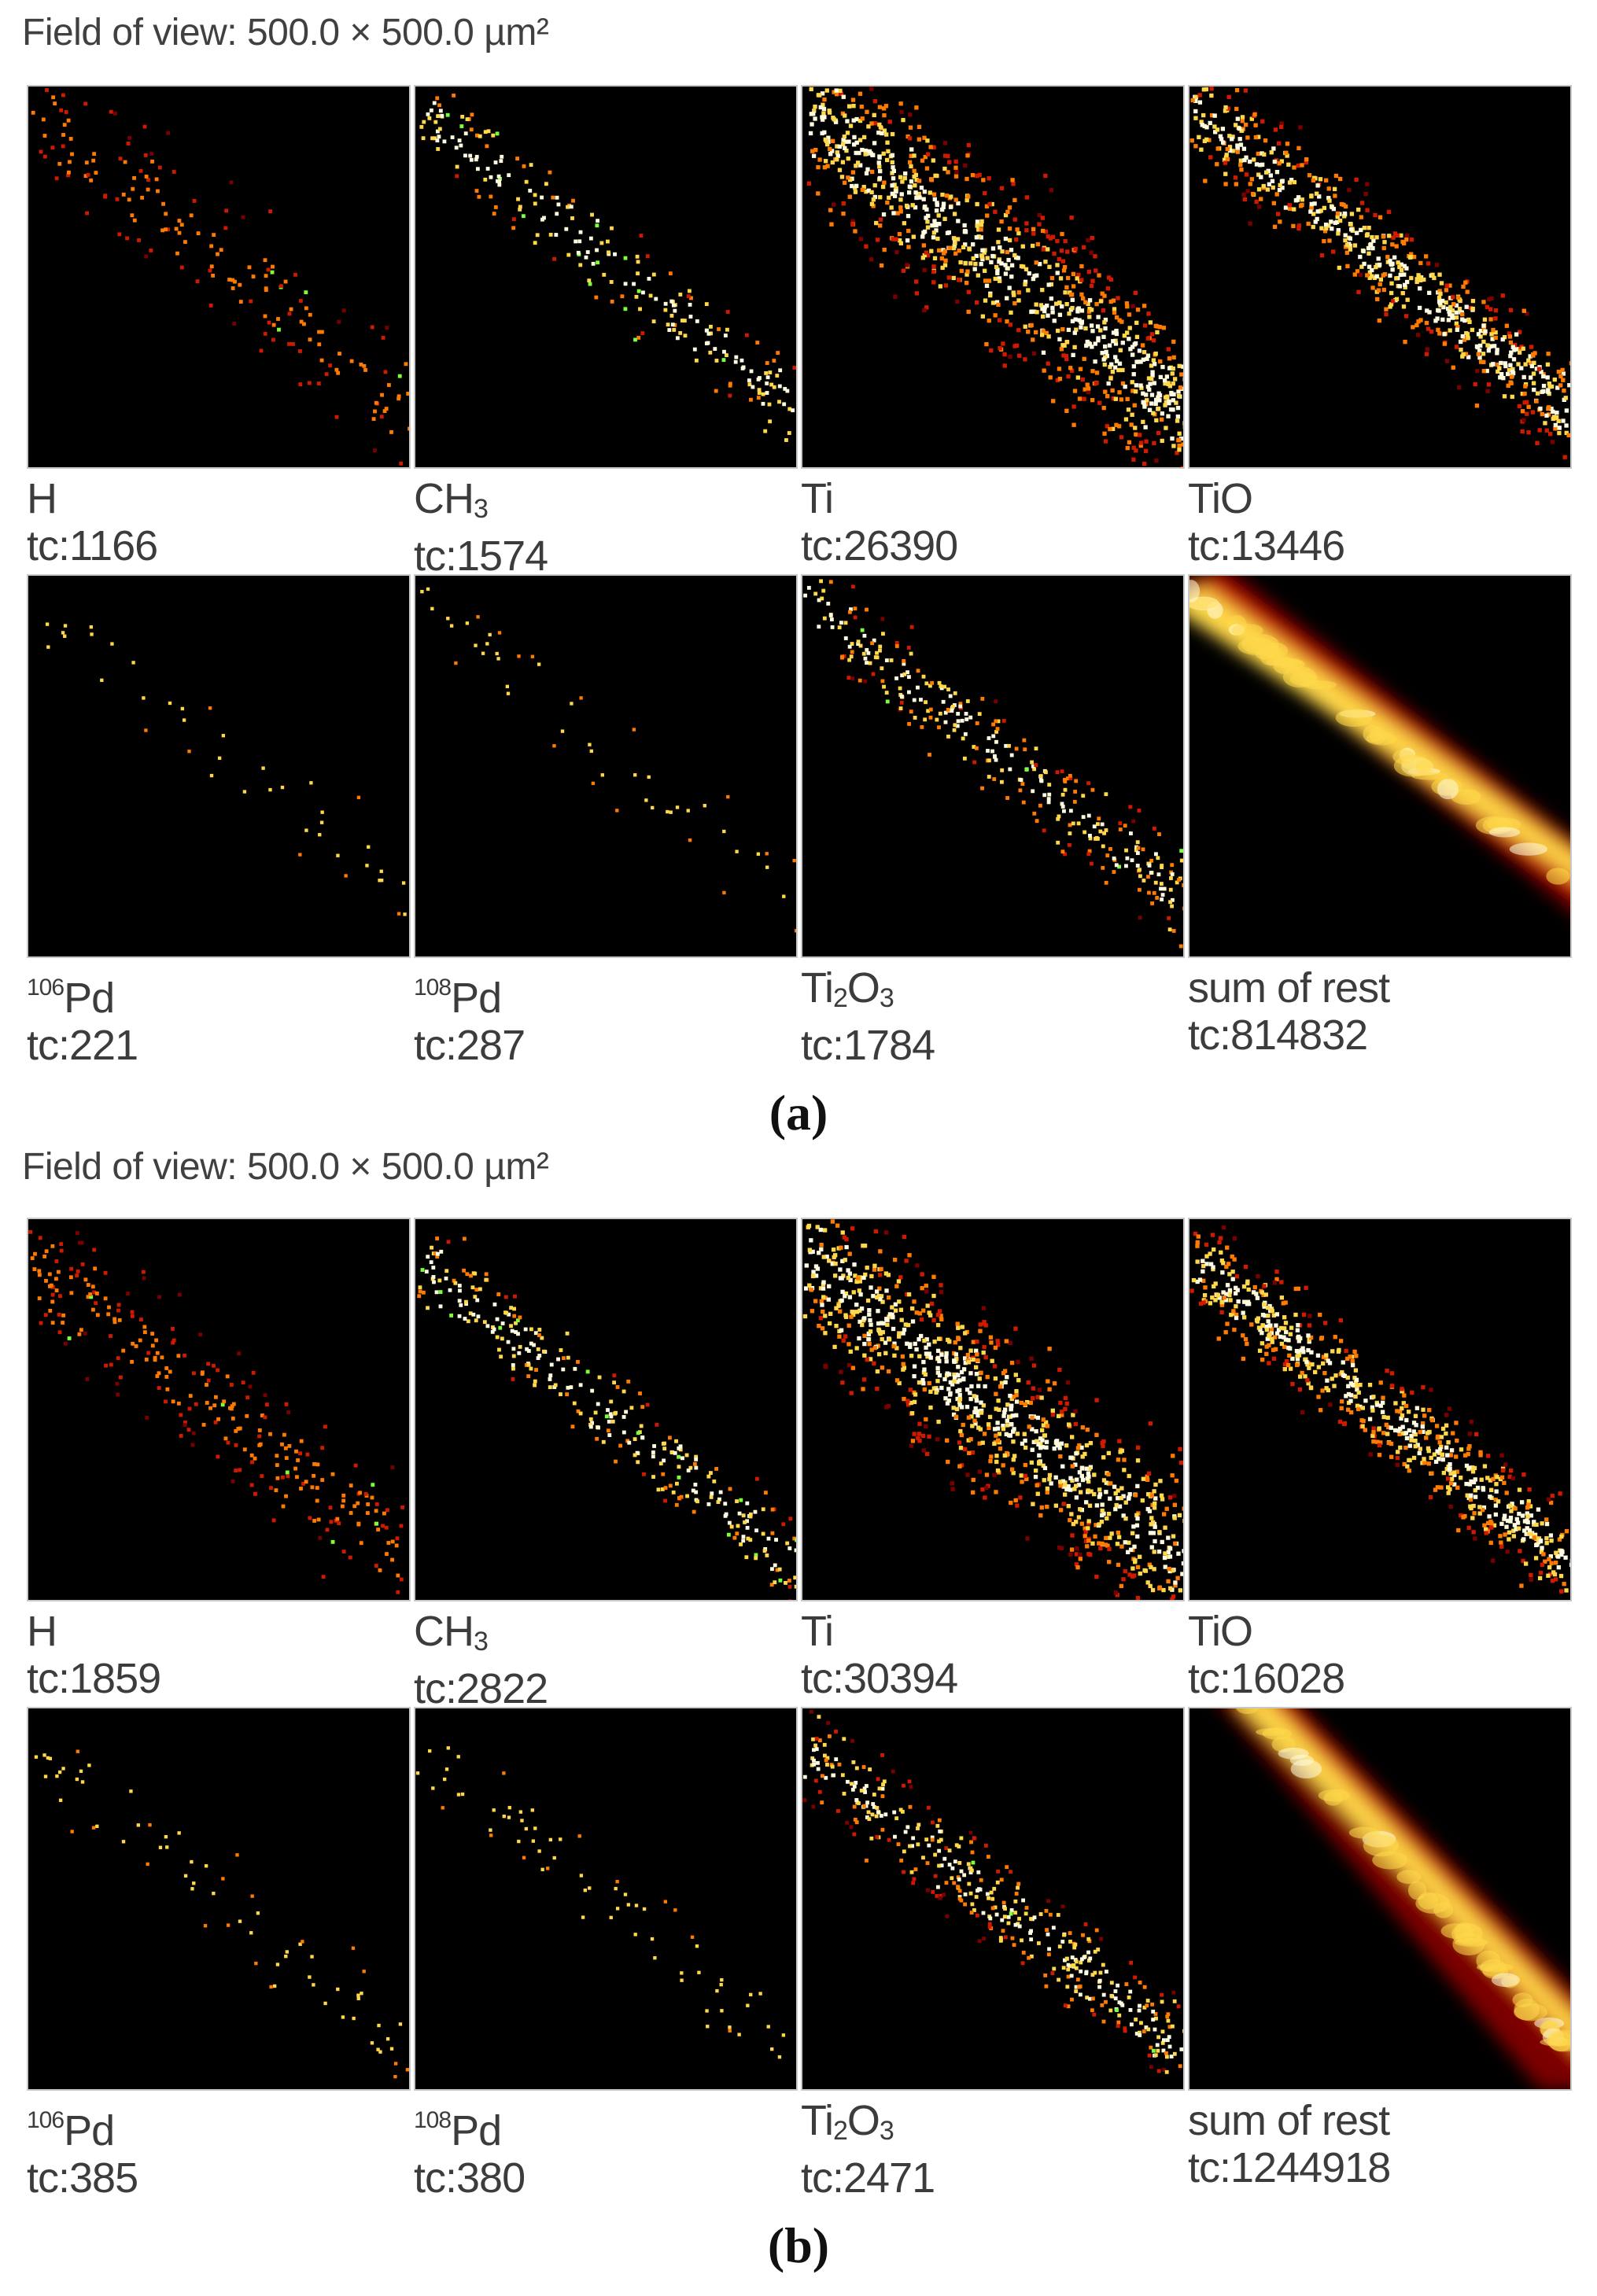 The width and height of the screenshot is (1597, 2296). I want to click on panel-label-b-4: TiO tc:16028, so click(1267, 1655).